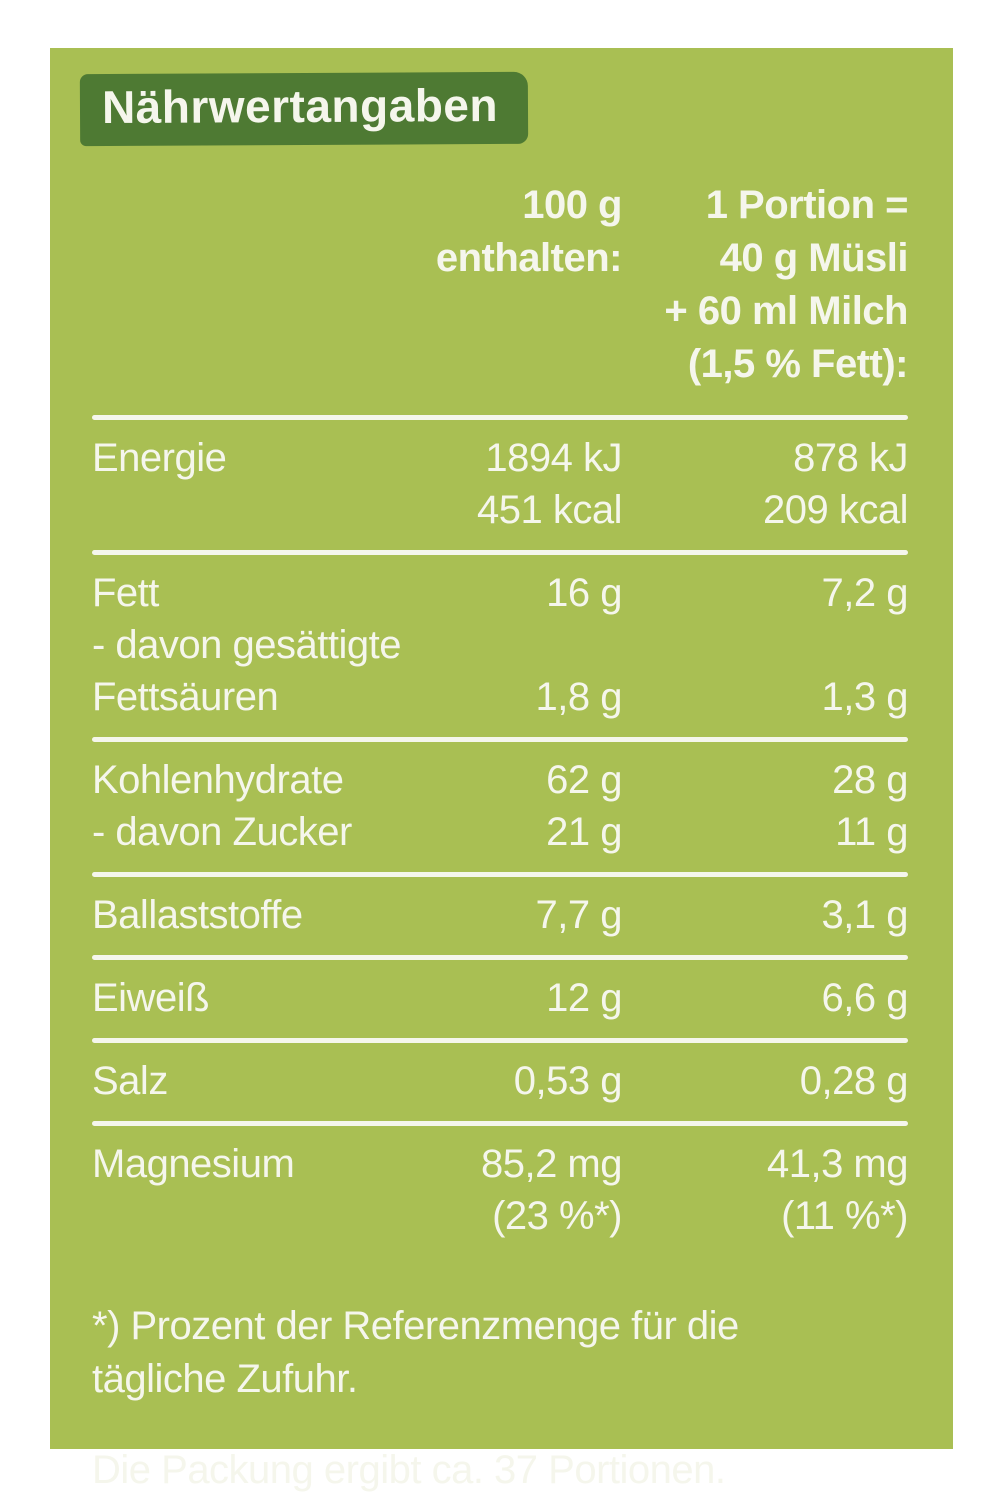 Image resolution: width=1000 pixels, height=1497 pixels. Describe the element at coordinates (850, 458) in the screenshot. I see `value-per-portion: 878 kJ` at that location.